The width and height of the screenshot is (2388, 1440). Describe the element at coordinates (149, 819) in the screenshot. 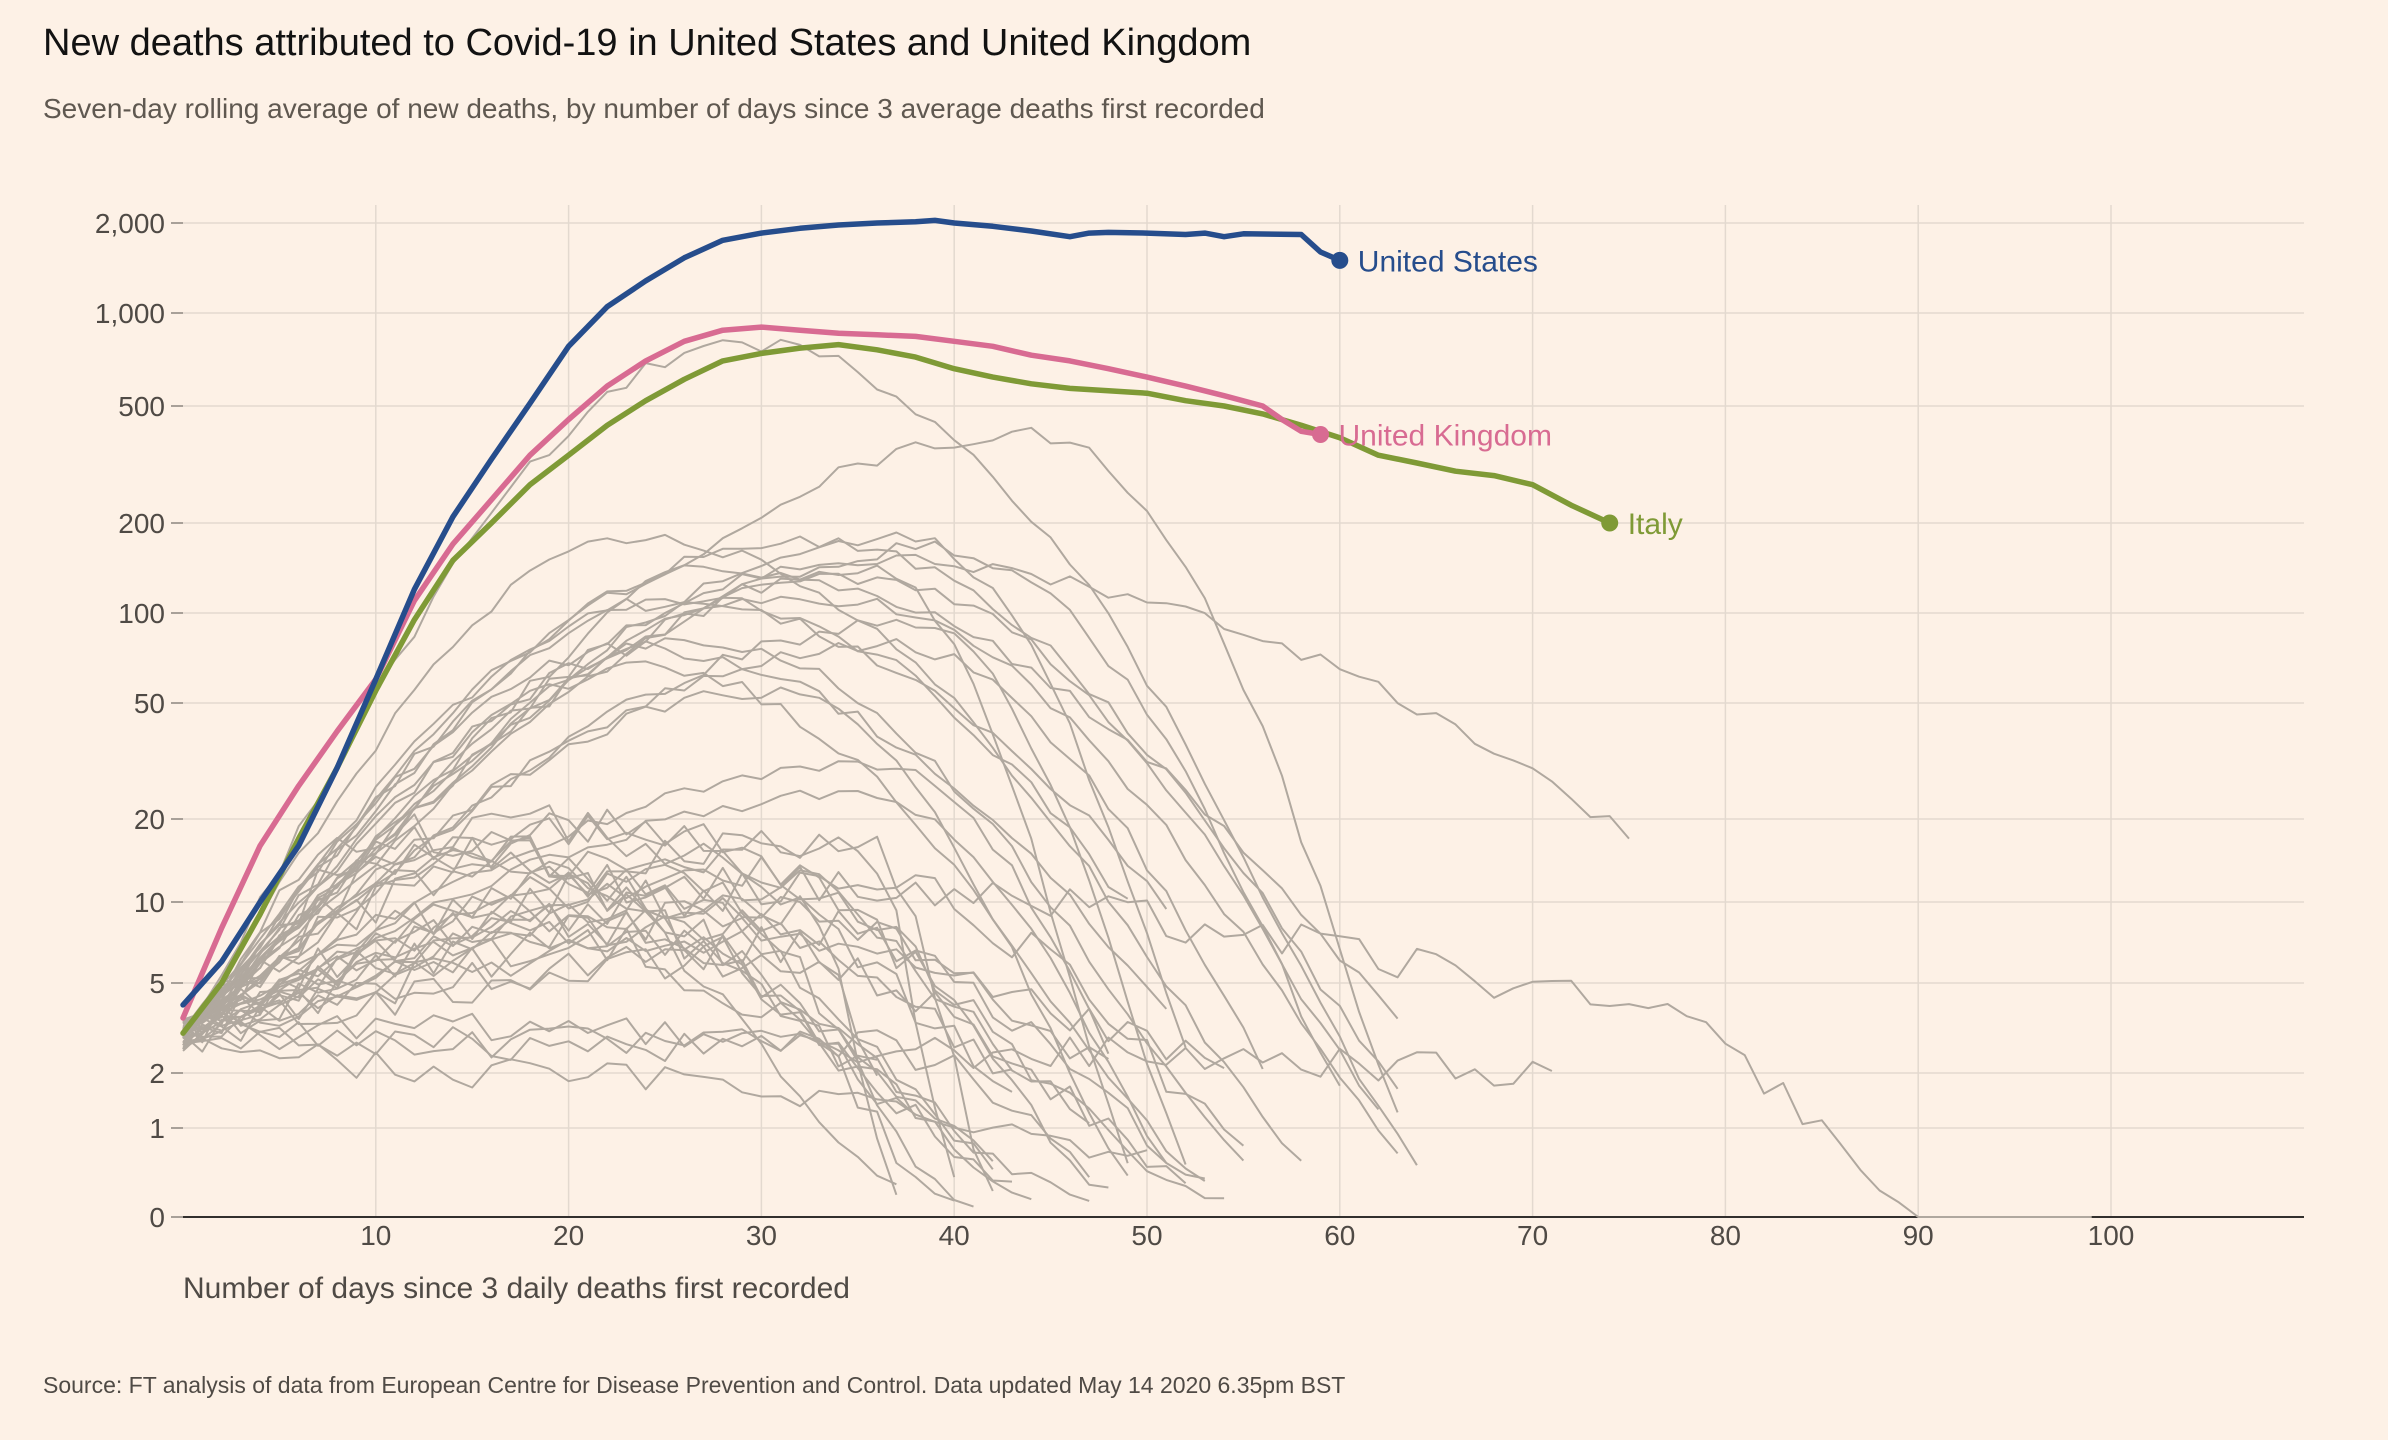

I see `y-tick-label: 20` at that location.